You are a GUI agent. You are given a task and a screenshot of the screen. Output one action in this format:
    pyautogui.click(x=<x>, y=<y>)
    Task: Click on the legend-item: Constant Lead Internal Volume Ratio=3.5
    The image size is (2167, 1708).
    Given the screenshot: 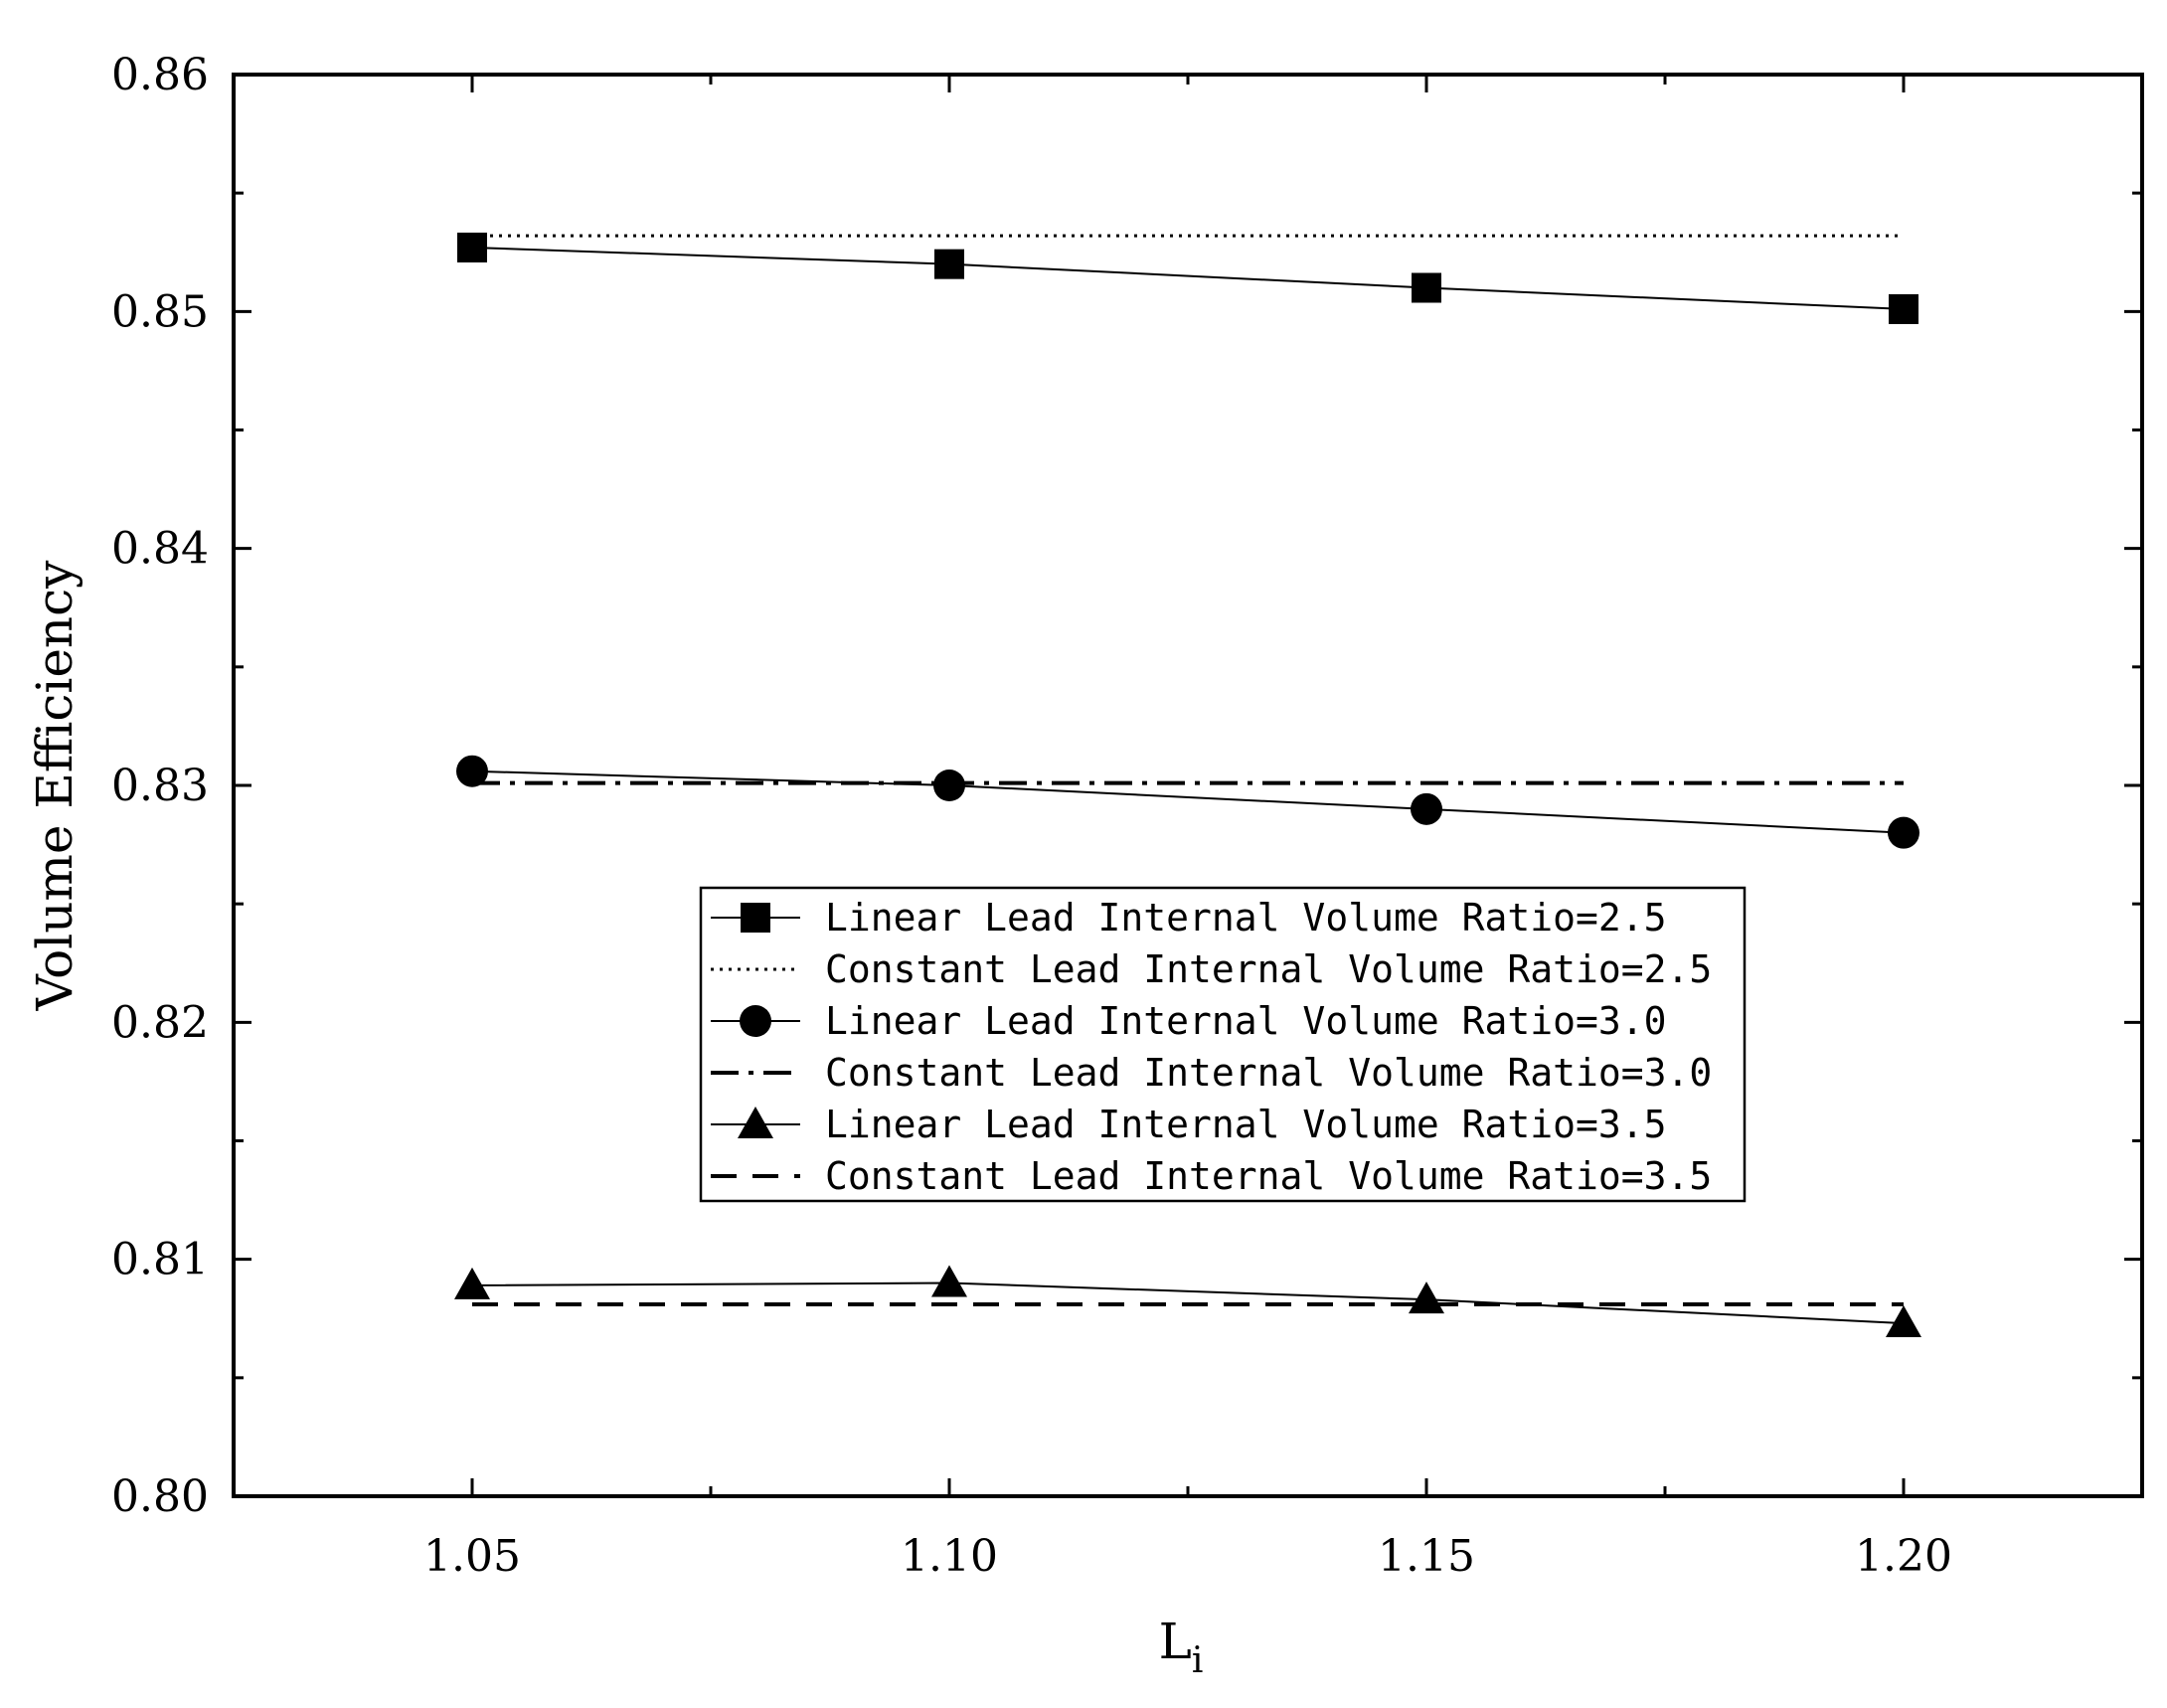 What is the action you would take?
    pyautogui.click(x=1211, y=1176)
    